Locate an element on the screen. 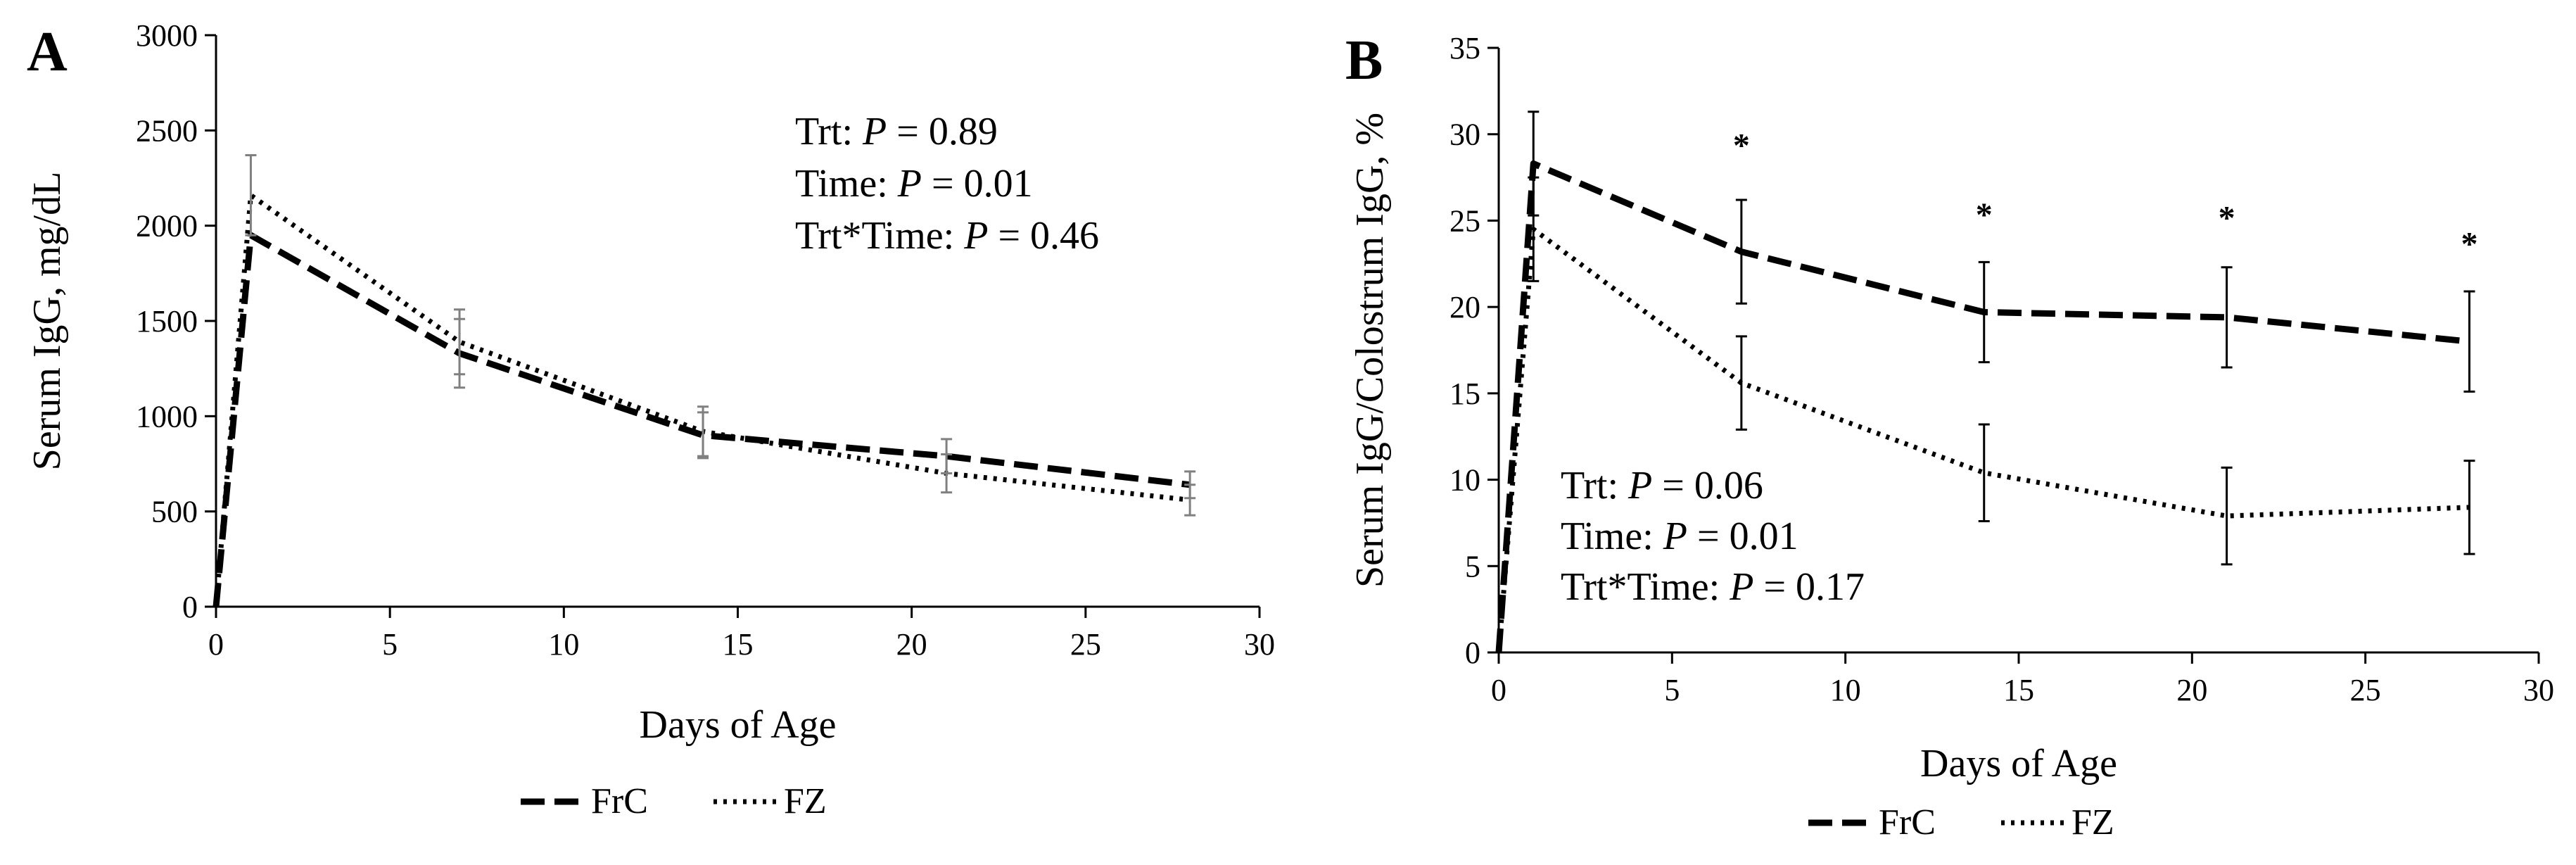 The image size is (2576, 865). y-axis-title: Serum IgG, mg/dL is located at coordinates (47, 321).